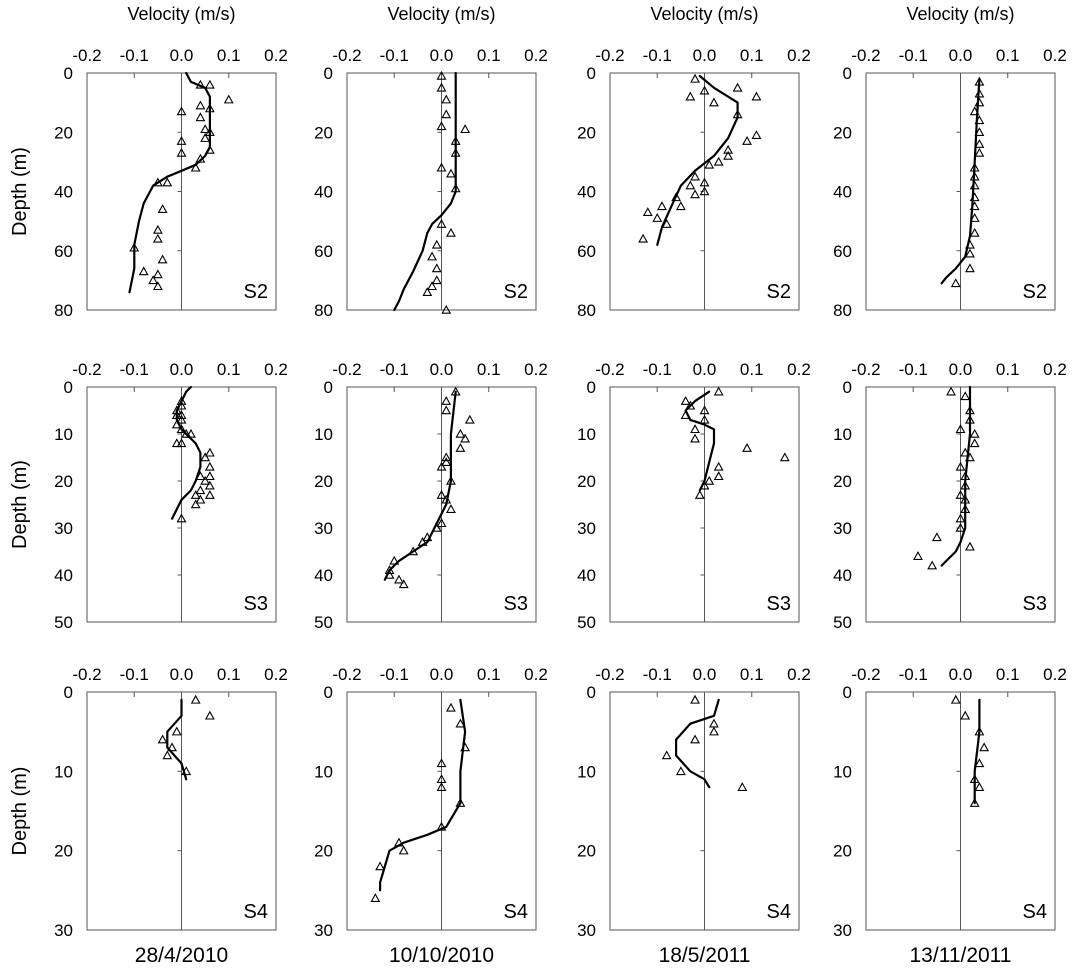  What do you see at coordinates (842, 622) in the screenshot?
I see `y-tick-label: 50` at bounding box center [842, 622].